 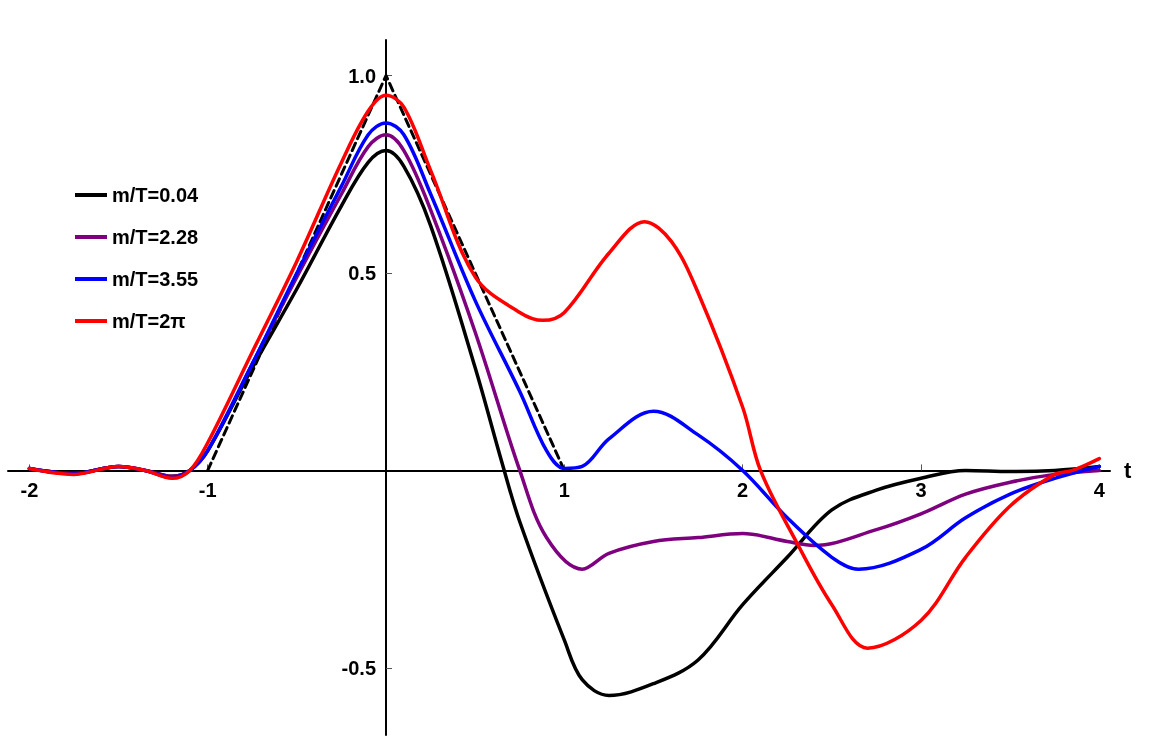 I want to click on legend-label: m/T=3.55, so click(x=155, y=279).